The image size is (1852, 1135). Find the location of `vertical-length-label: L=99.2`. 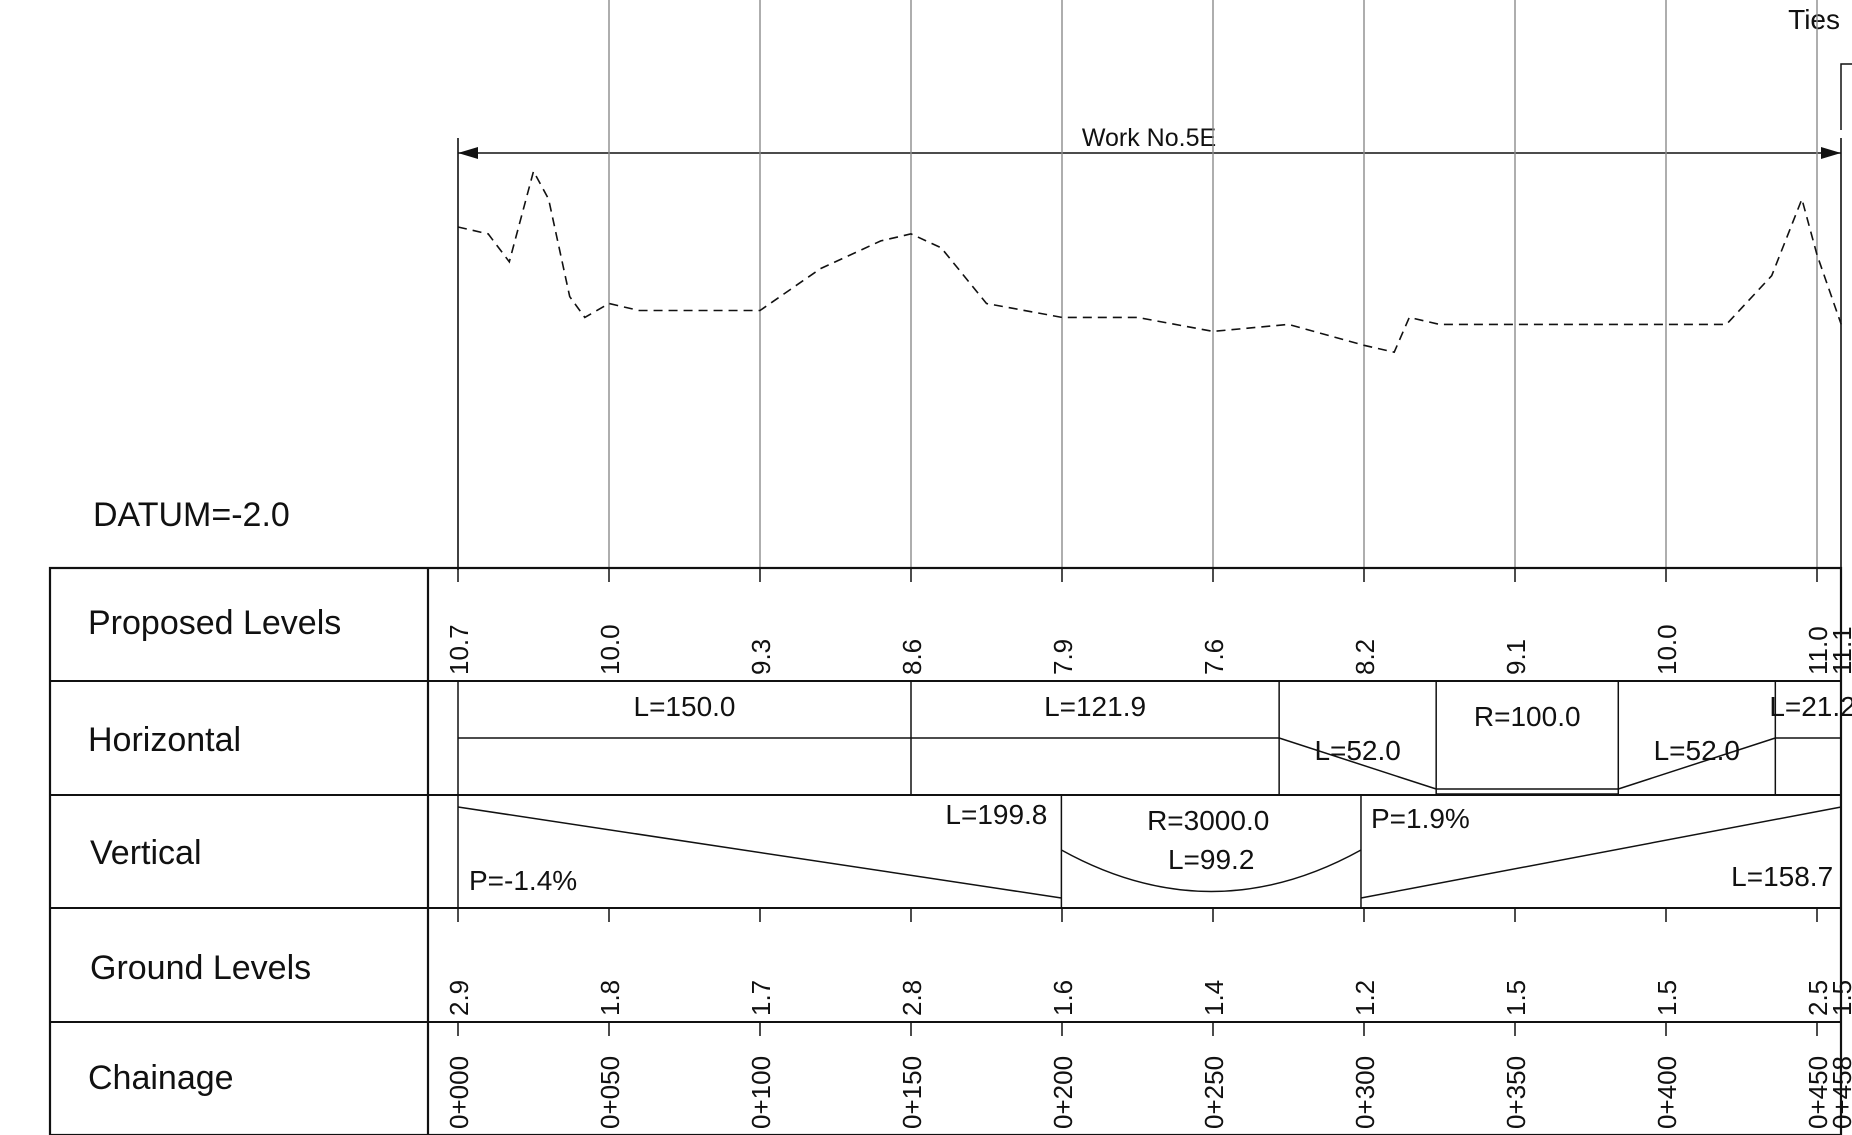

vertical-length-label: L=99.2 is located at coordinates (1211, 859).